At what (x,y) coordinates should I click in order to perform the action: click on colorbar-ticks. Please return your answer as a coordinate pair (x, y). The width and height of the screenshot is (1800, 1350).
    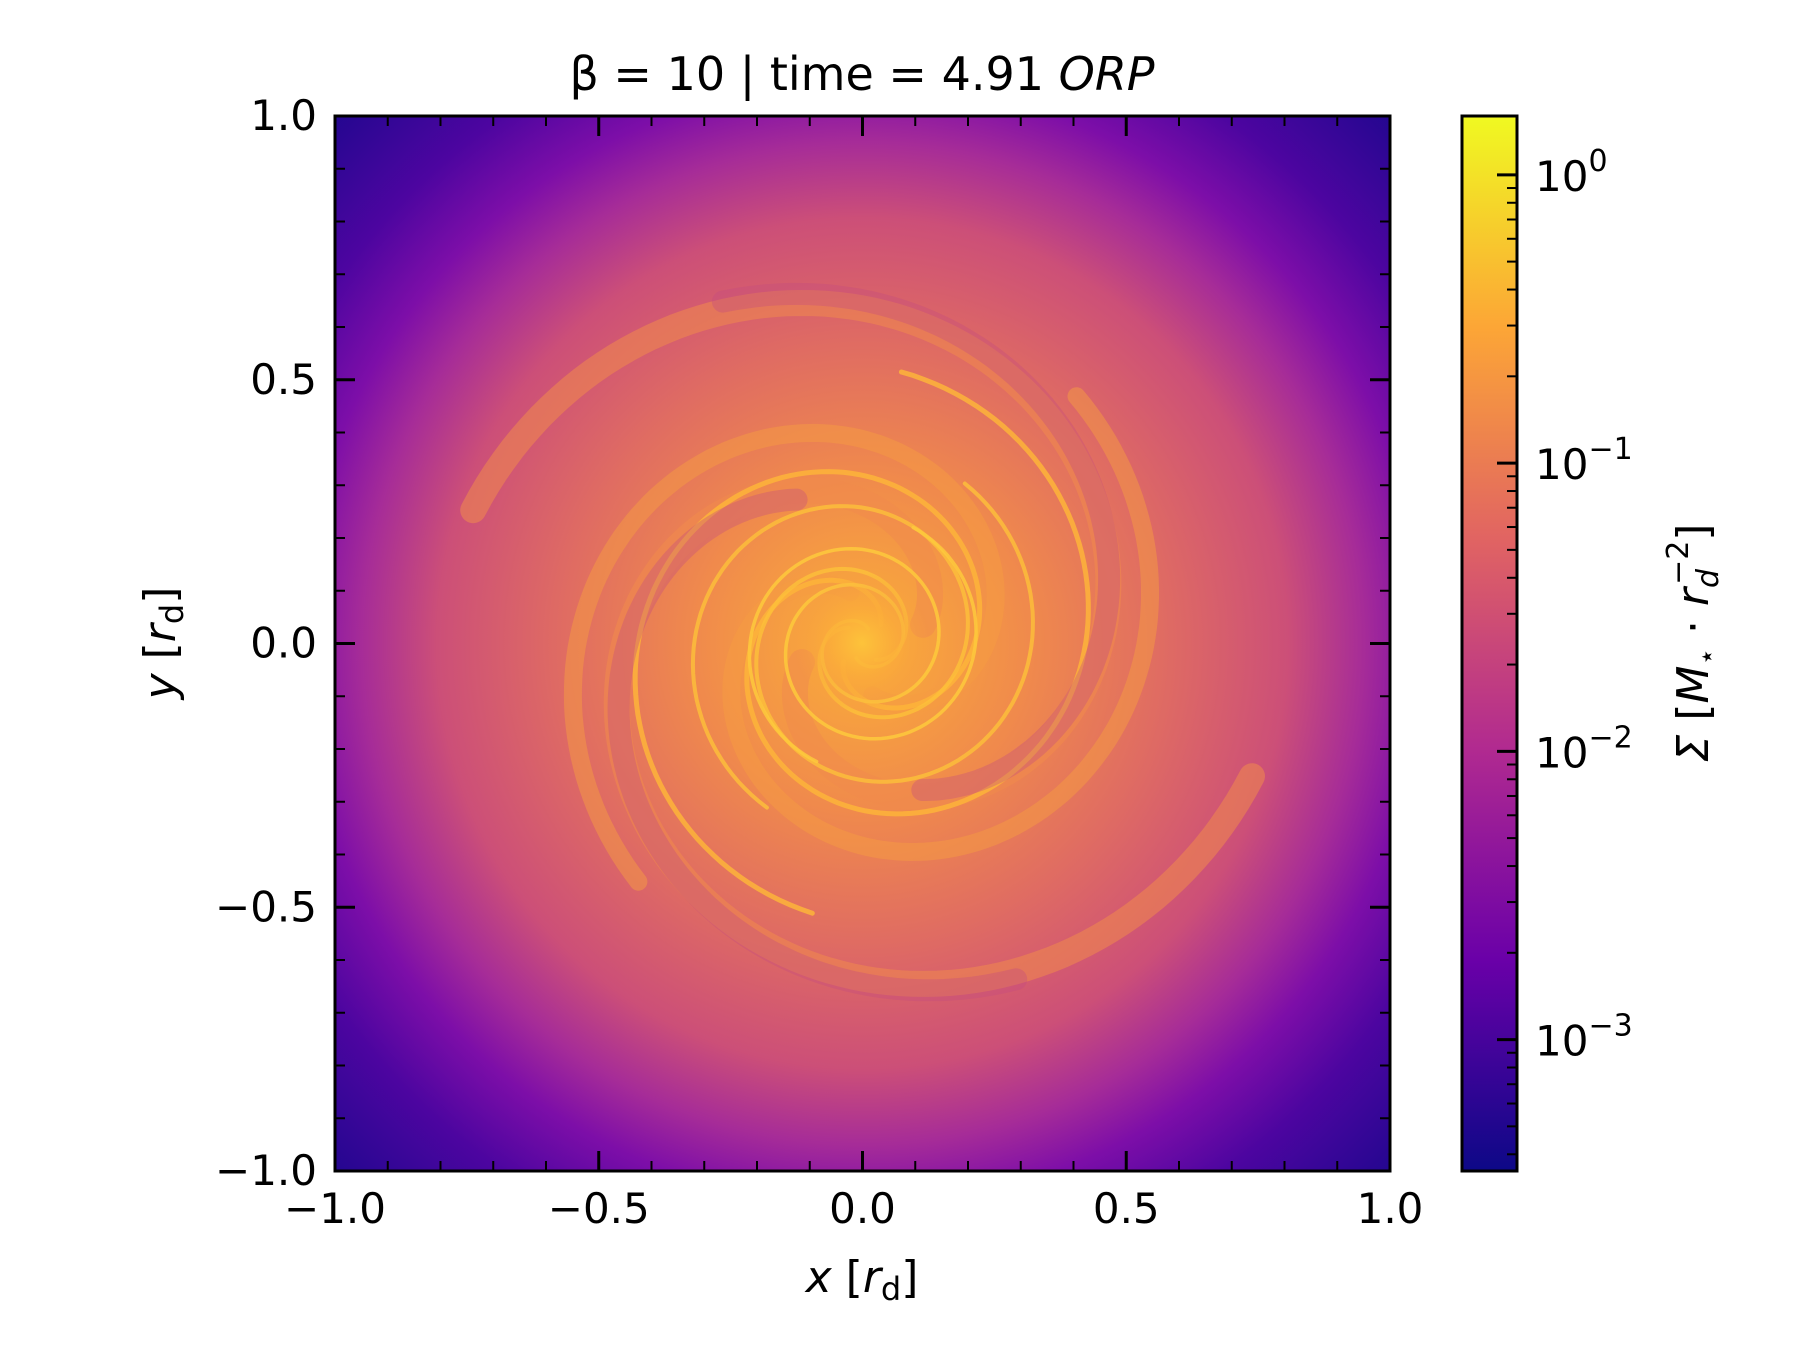
    Looking at the image, I should click on (1507, 664).